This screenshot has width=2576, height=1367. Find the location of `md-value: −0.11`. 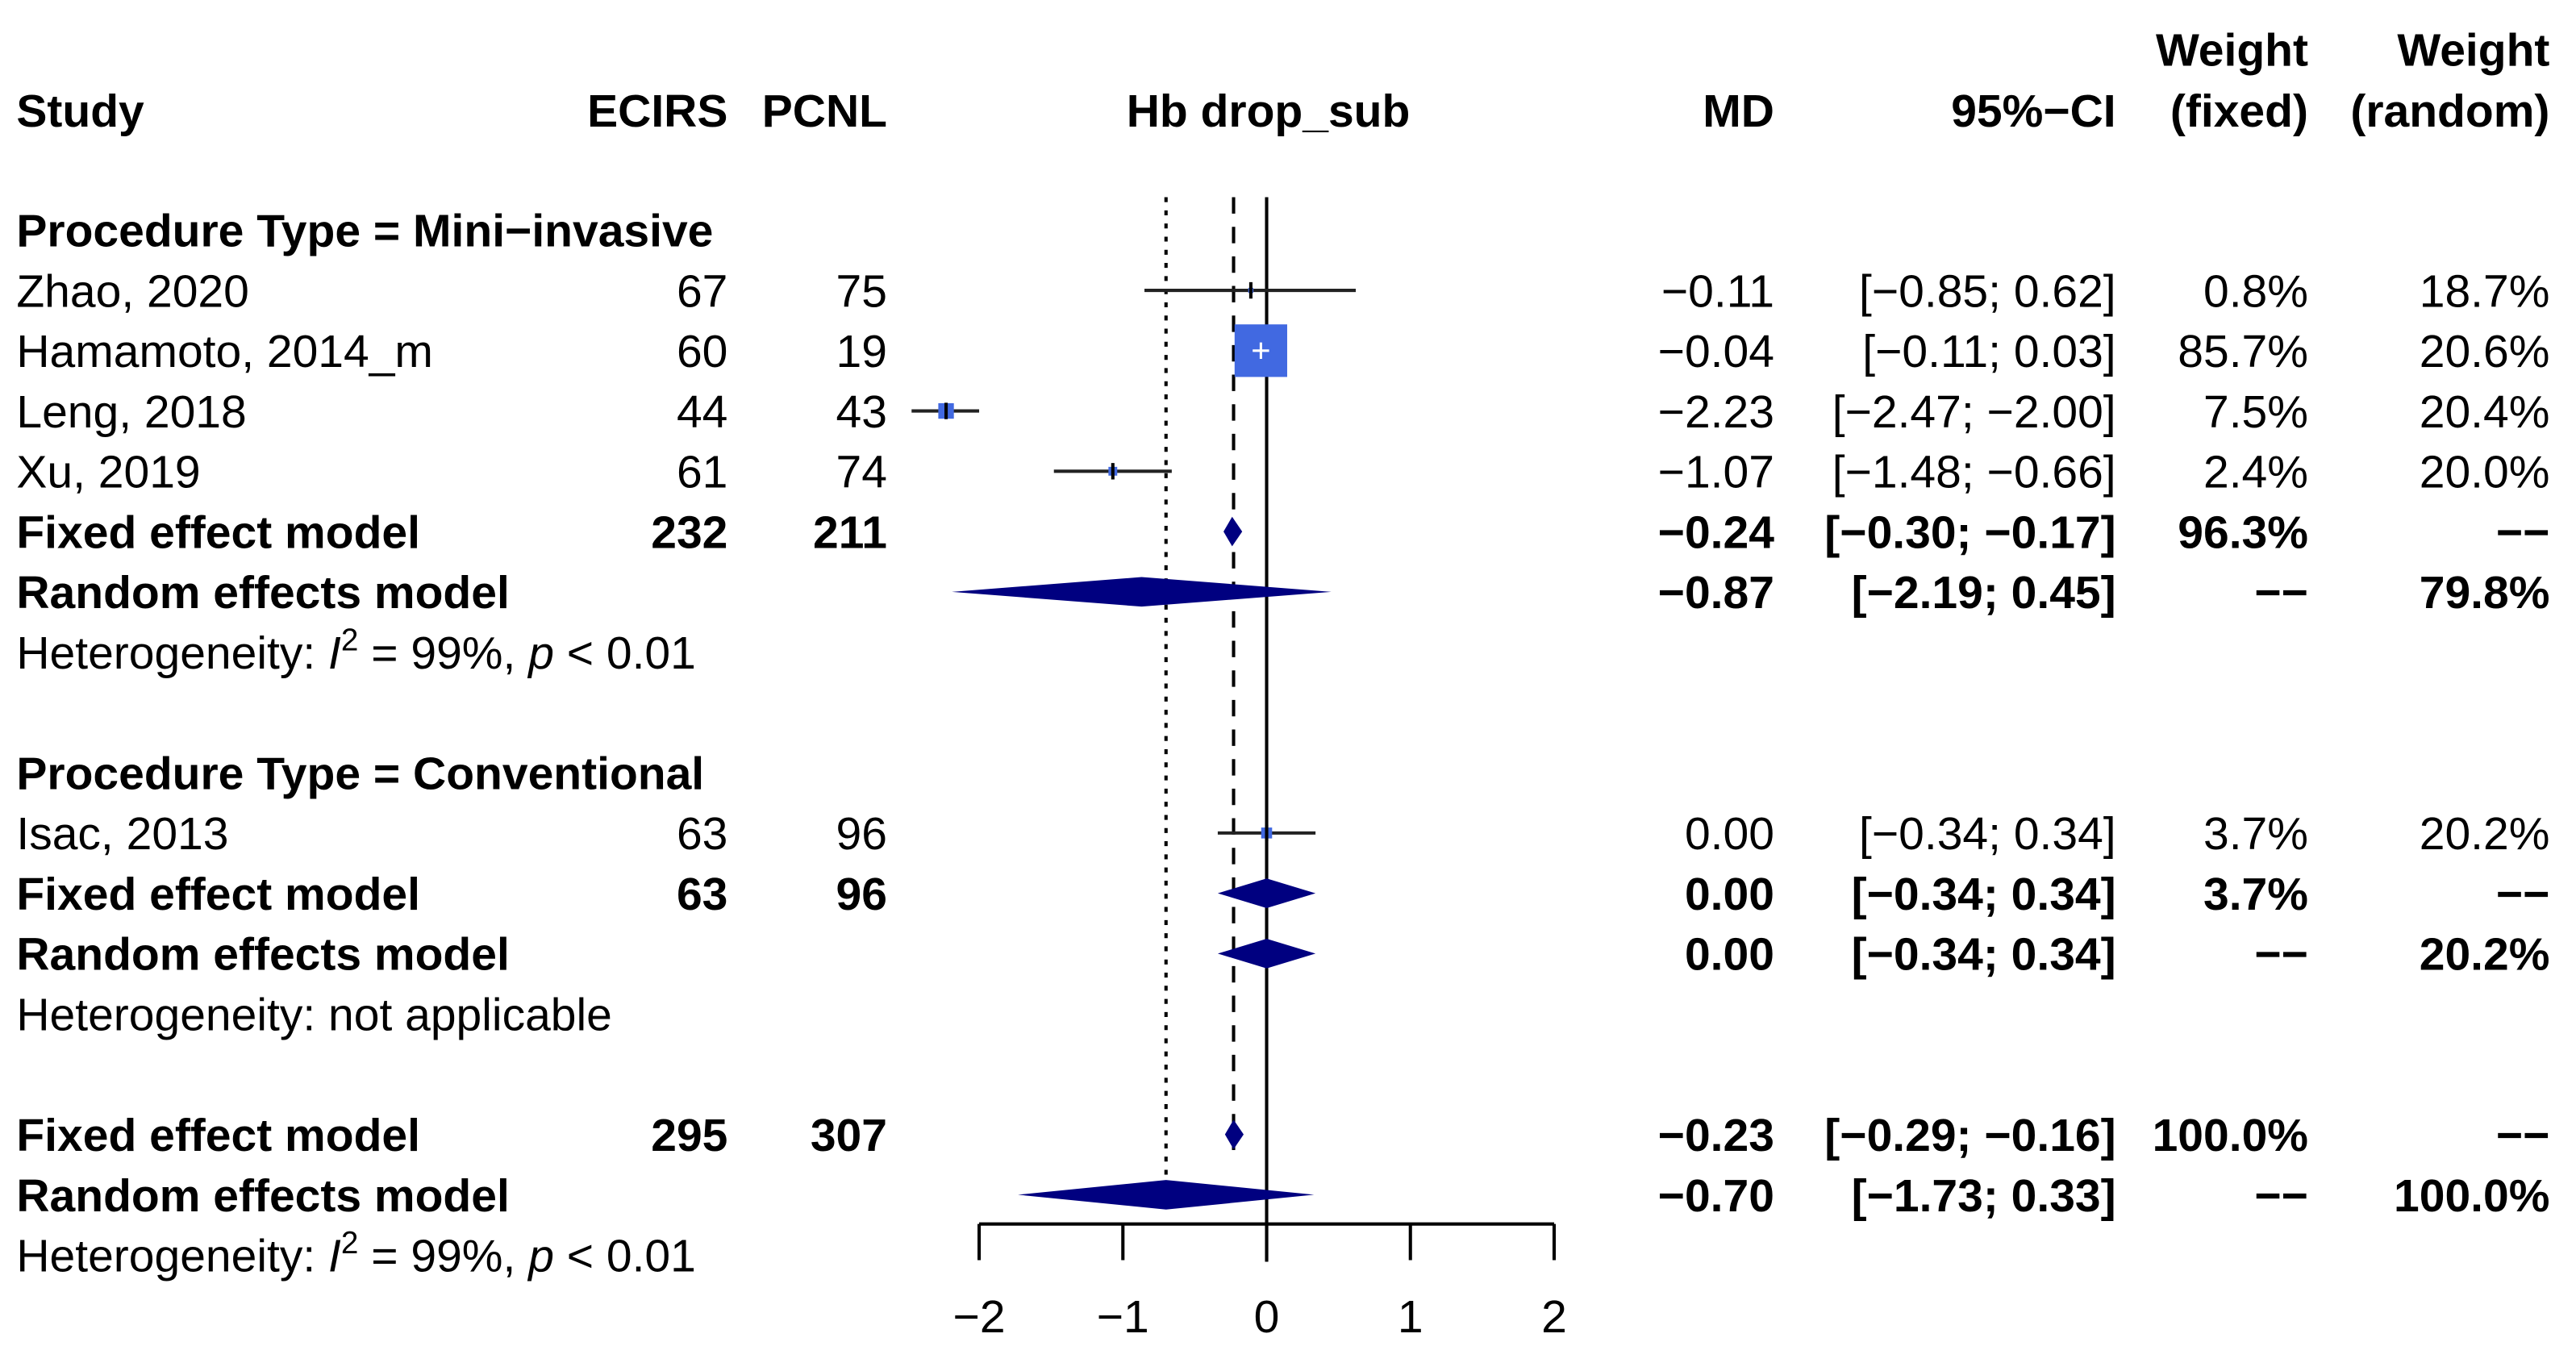

md-value: −0.11 is located at coordinates (1717, 291).